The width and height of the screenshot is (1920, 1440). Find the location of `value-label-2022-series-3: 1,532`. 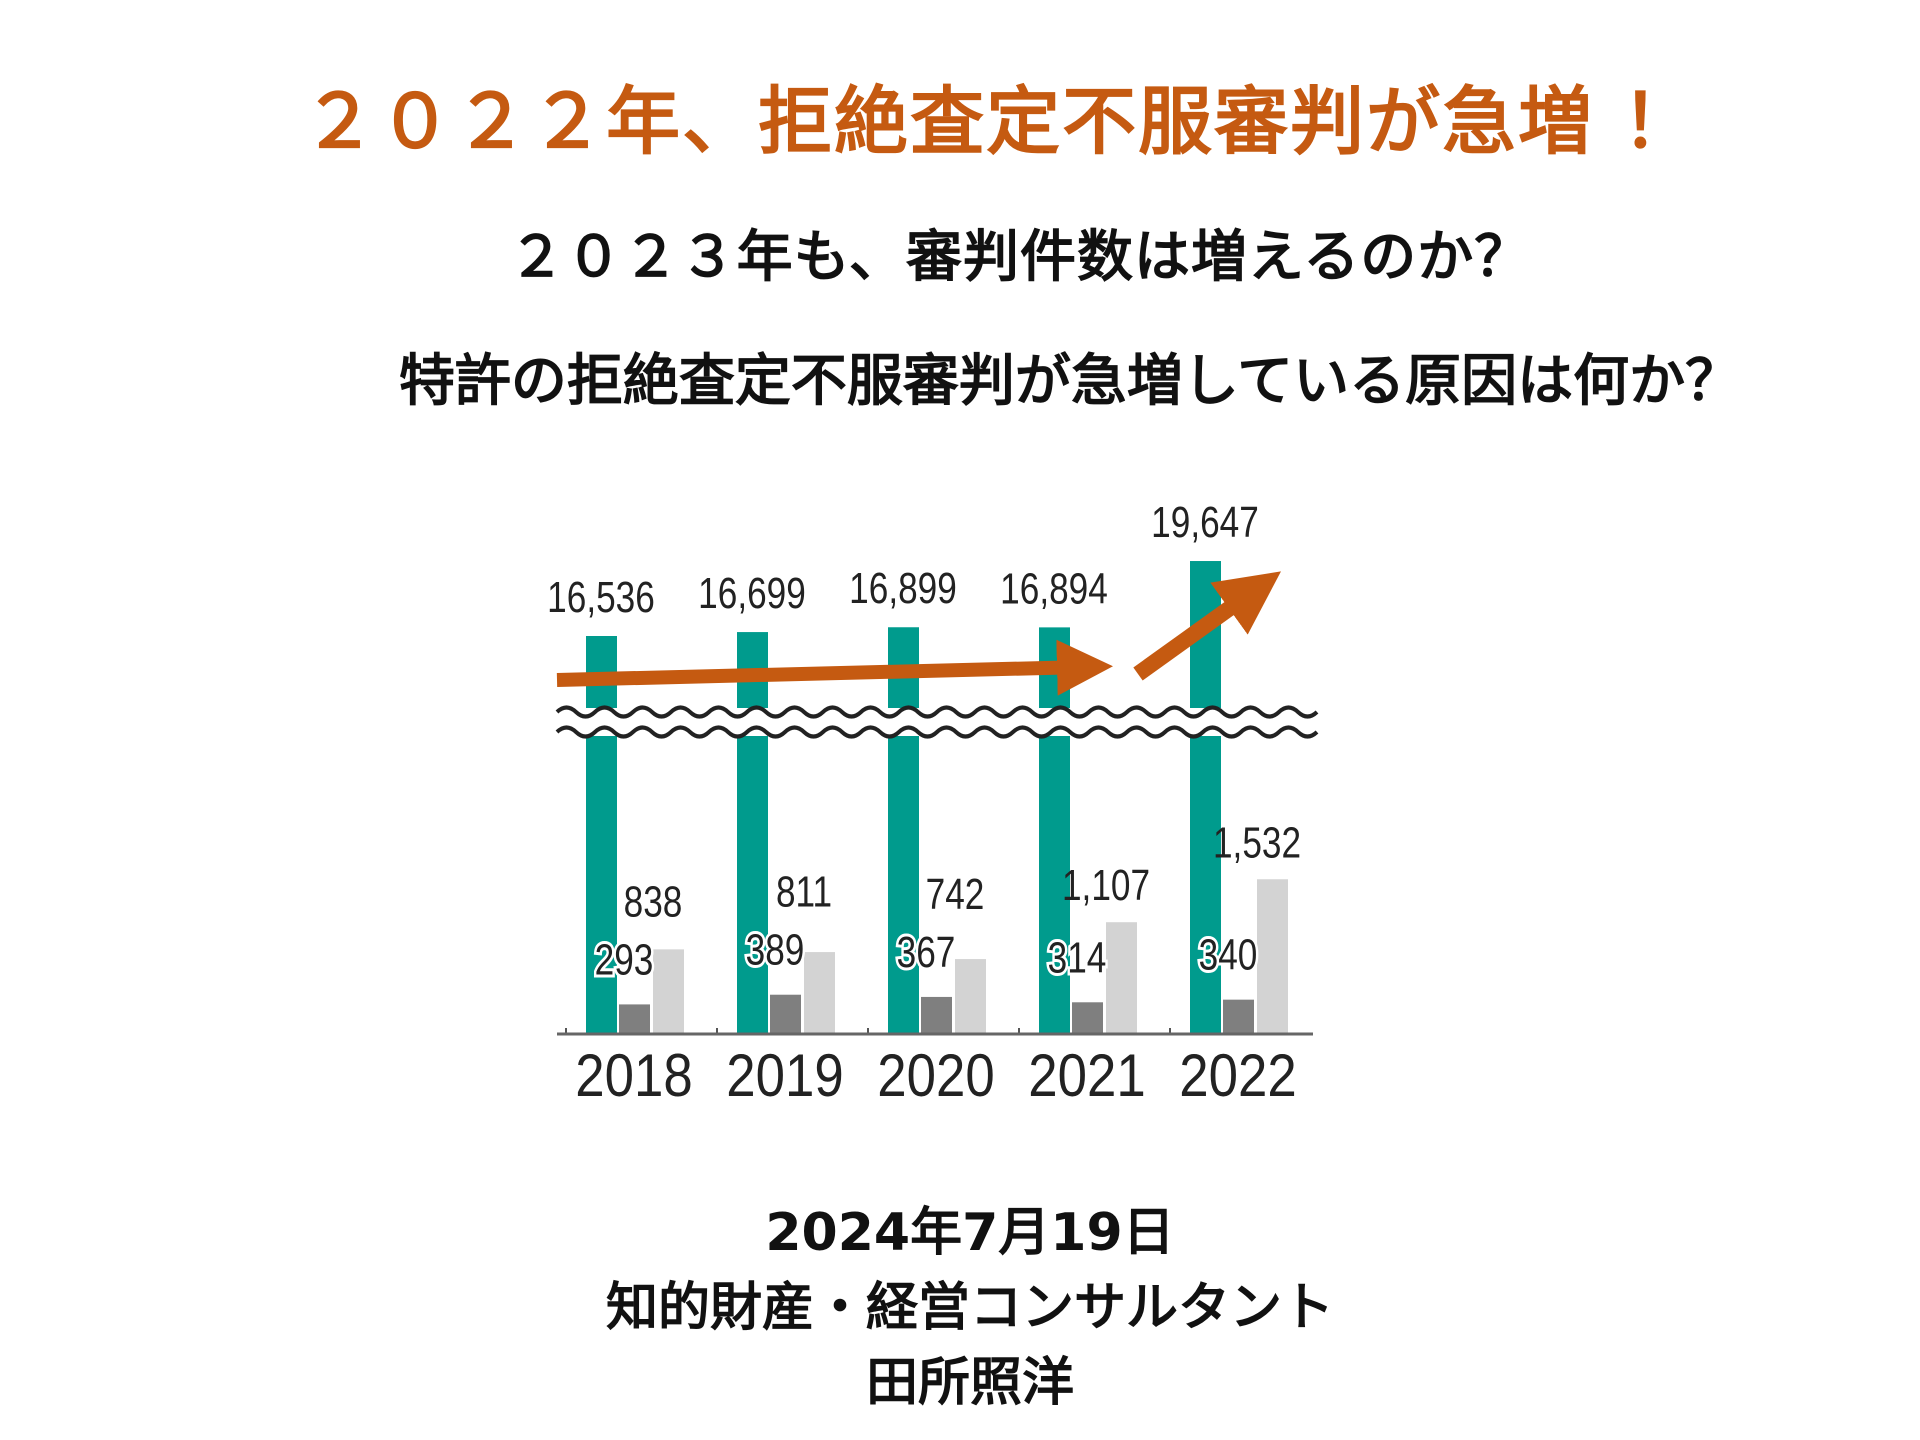

value-label-2022-series-3: 1,532 is located at coordinates (1257, 843).